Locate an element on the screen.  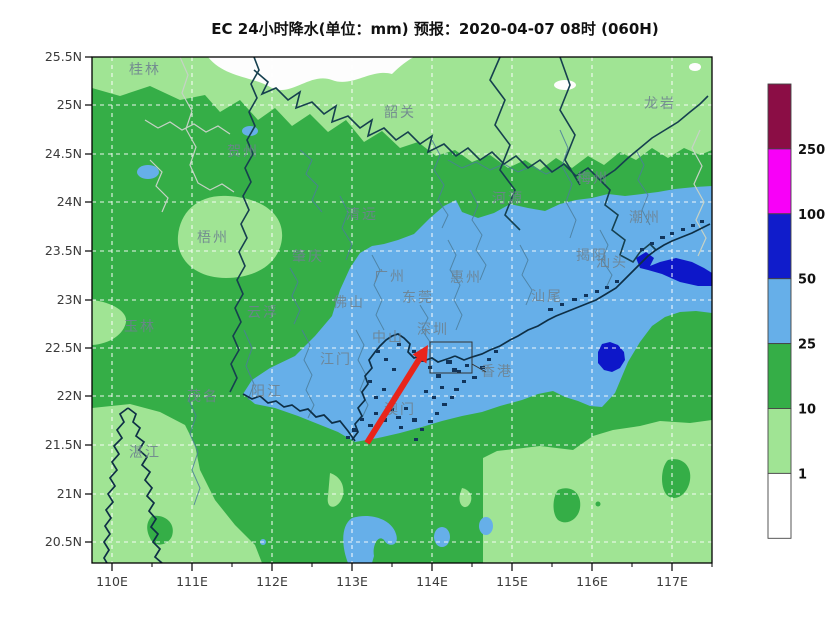
city-label-jieyang: 揭阳 is located at coordinates (592, 256).